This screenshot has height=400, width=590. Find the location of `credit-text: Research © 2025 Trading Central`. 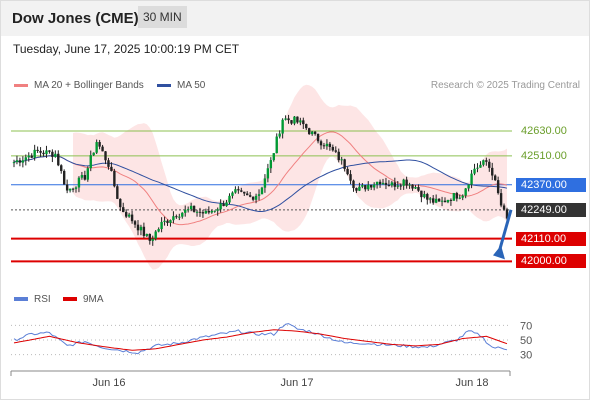

credit-text: Research © 2025 Trading Central is located at coordinates (505, 85).